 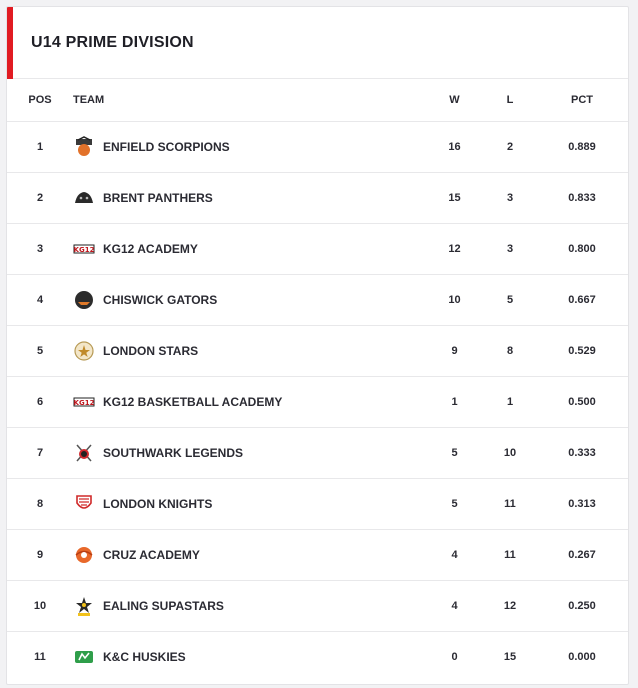 I want to click on team-link: EALING SUPASTARS, so click(x=248, y=606).